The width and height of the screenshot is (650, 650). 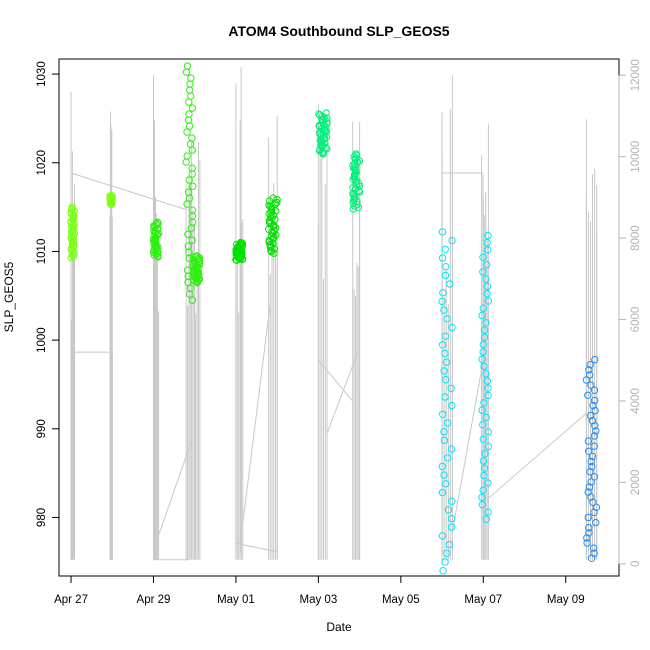 I want to click on x-tick-label: May 09, so click(x=566, y=600).